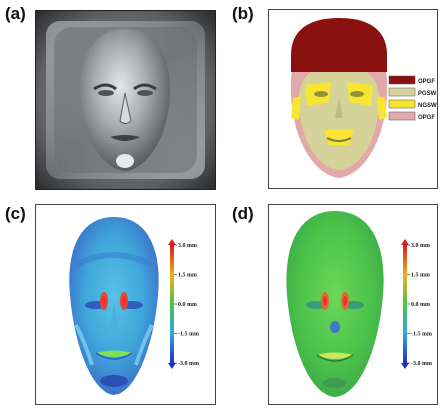 The image size is (440, 409). I want to click on panel-label-a: (a), so click(15, 13).